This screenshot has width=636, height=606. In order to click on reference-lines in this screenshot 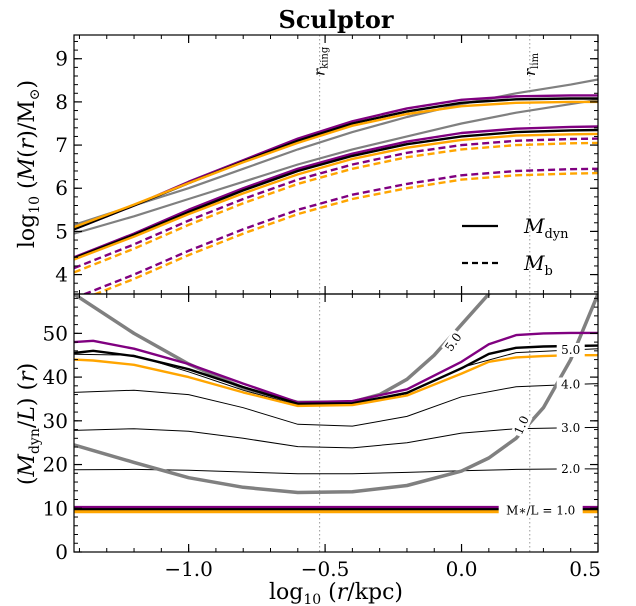, I will do `click(425, 164)`.